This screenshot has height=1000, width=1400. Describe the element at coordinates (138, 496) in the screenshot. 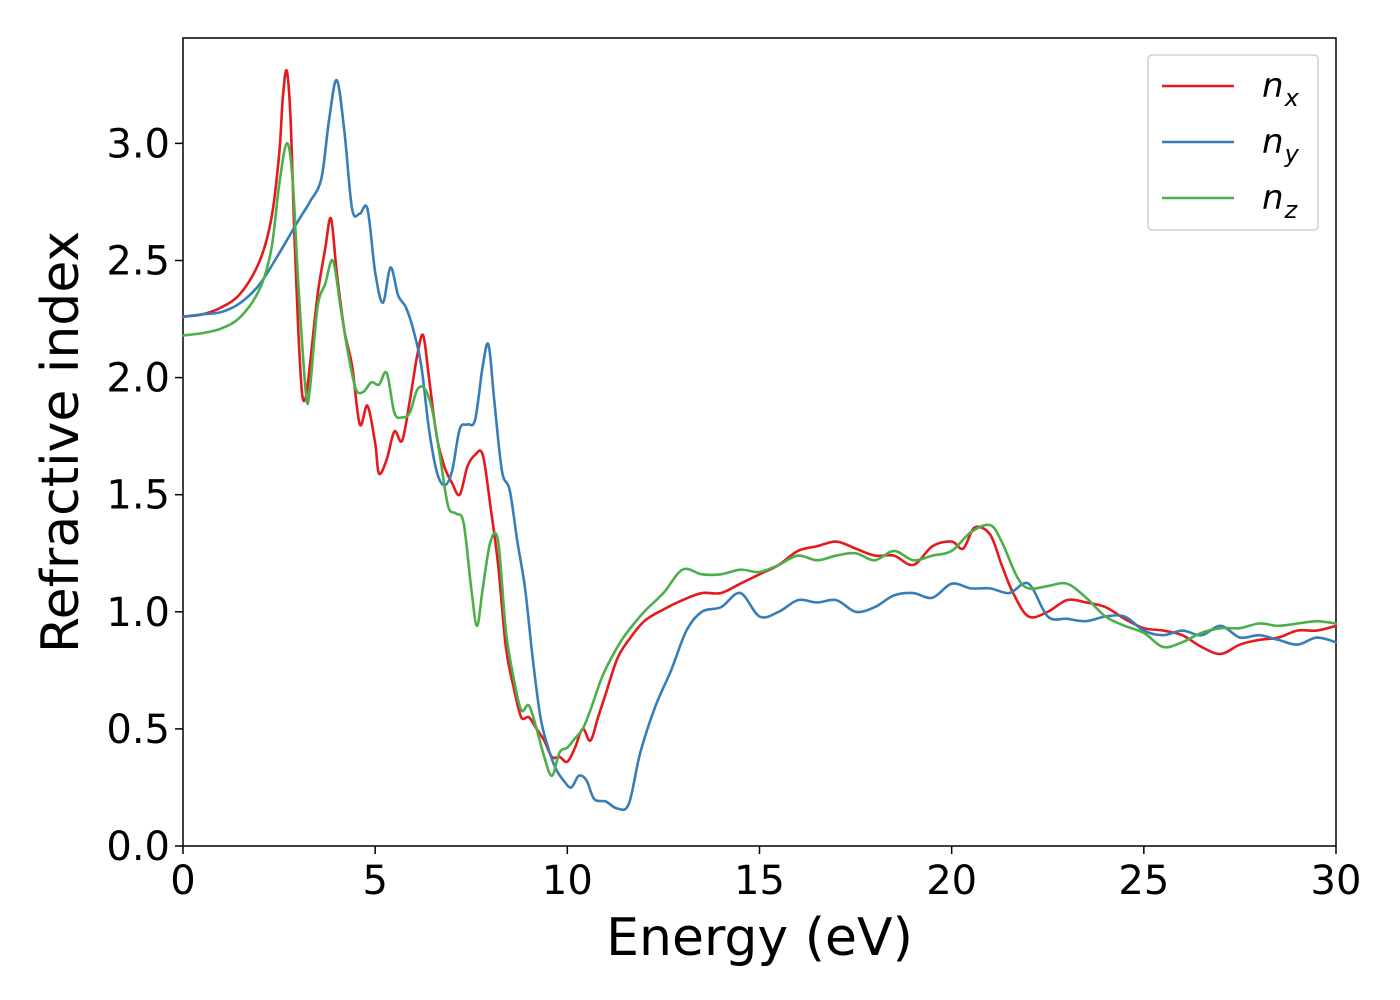

I see `y-tick-label: 1.5` at that location.